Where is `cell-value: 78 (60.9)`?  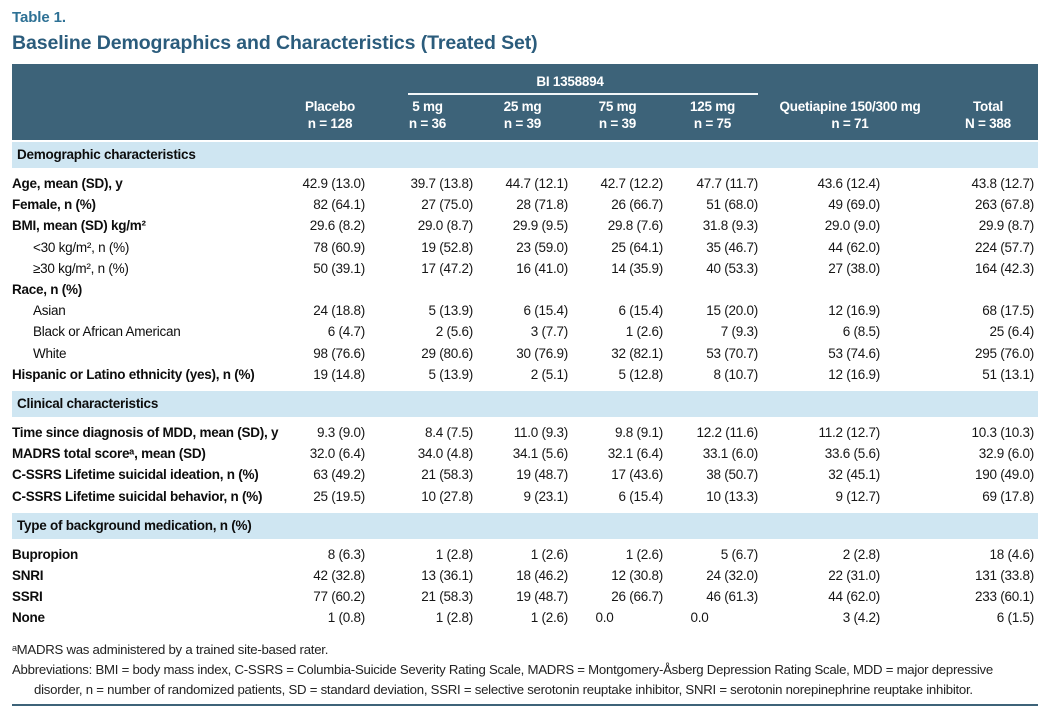
cell-value: 78 (60.9) is located at coordinates (339, 247).